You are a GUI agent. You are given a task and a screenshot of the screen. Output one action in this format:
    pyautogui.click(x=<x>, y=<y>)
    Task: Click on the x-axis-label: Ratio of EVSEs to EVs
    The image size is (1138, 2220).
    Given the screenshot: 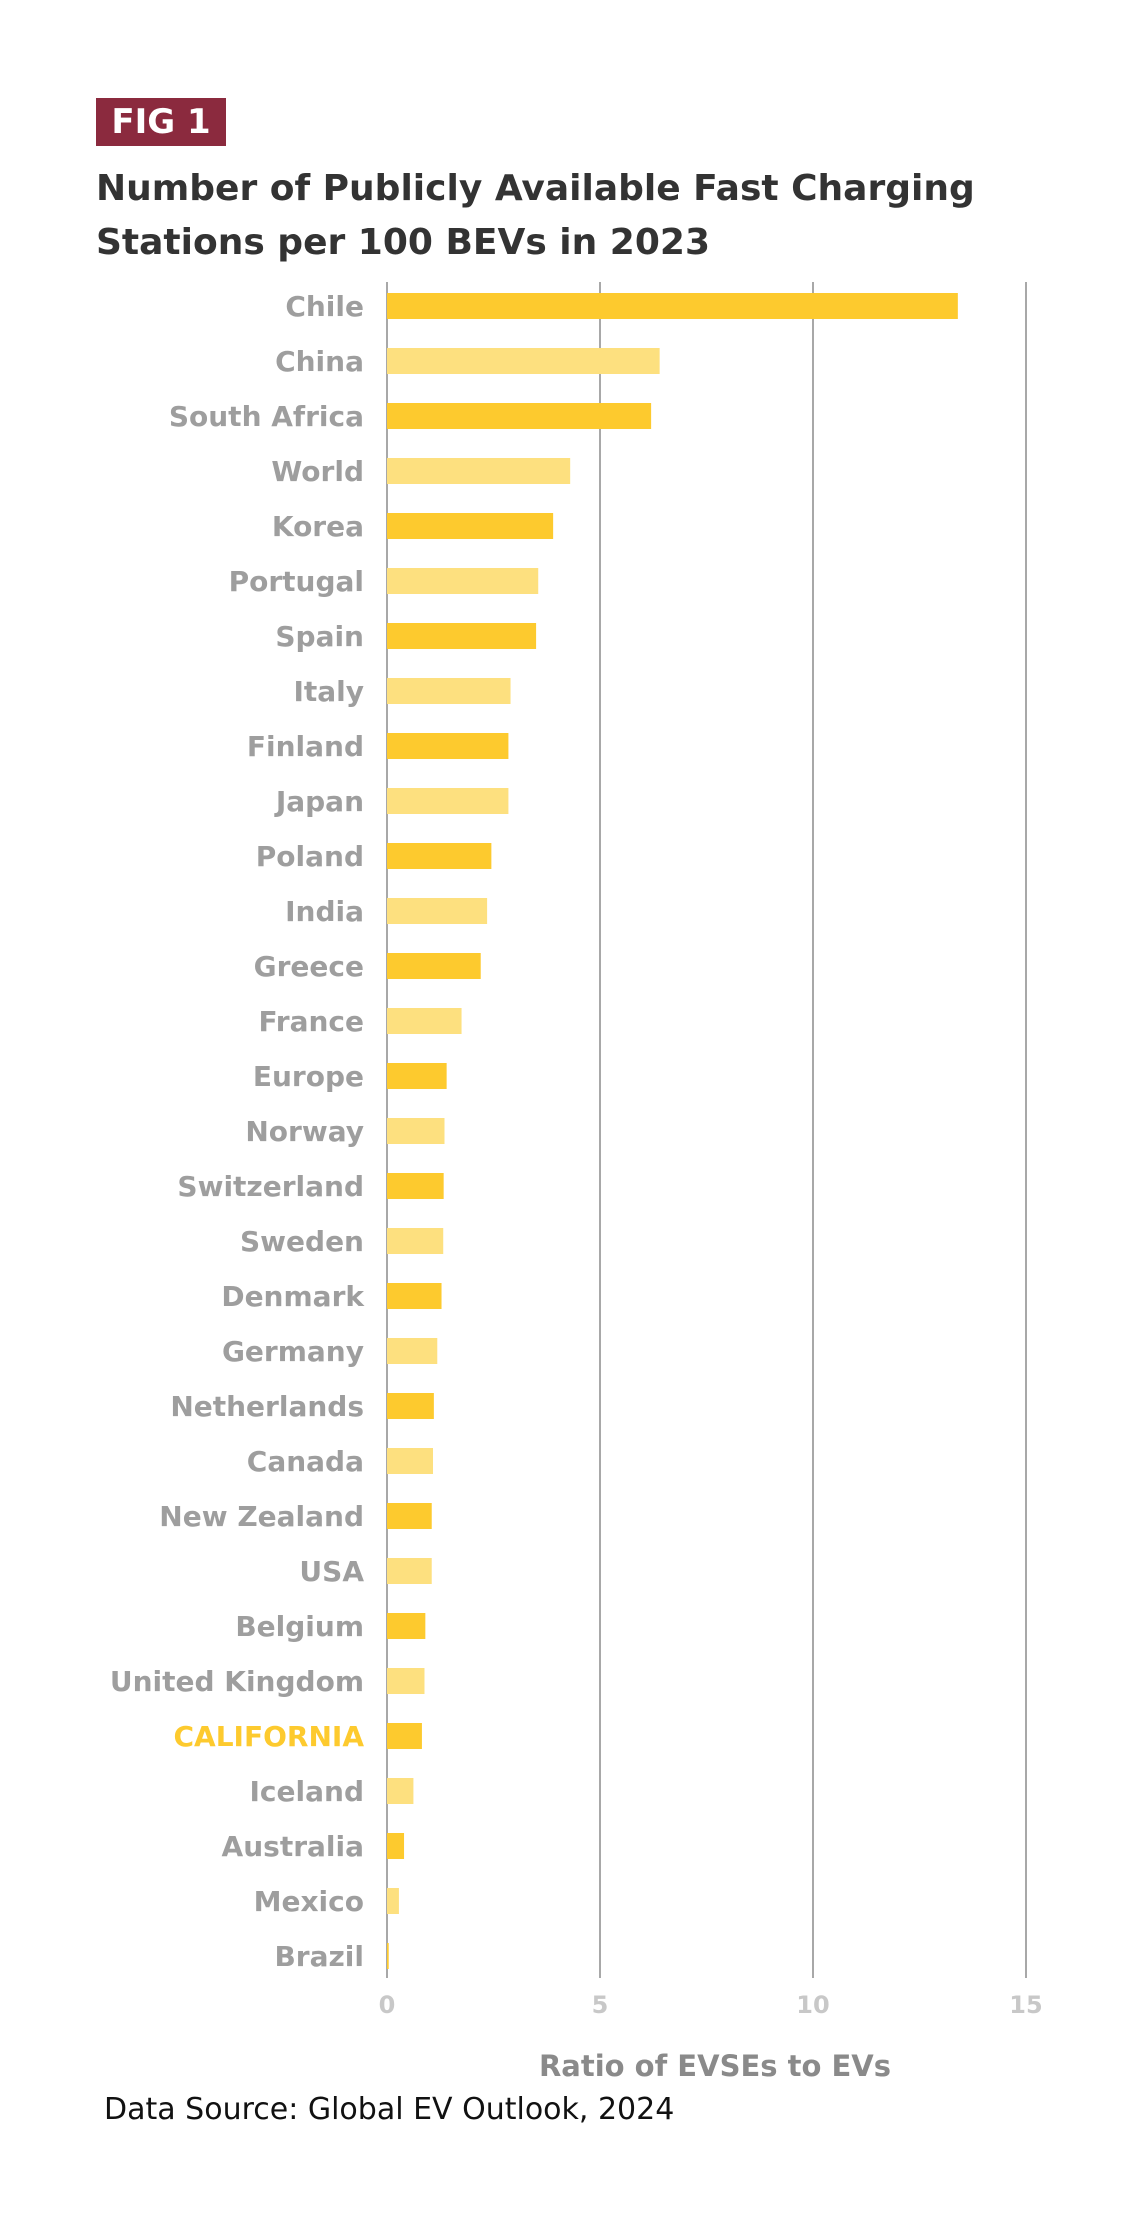 What is the action you would take?
    pyautogui.click(x=715, y=2066)
    